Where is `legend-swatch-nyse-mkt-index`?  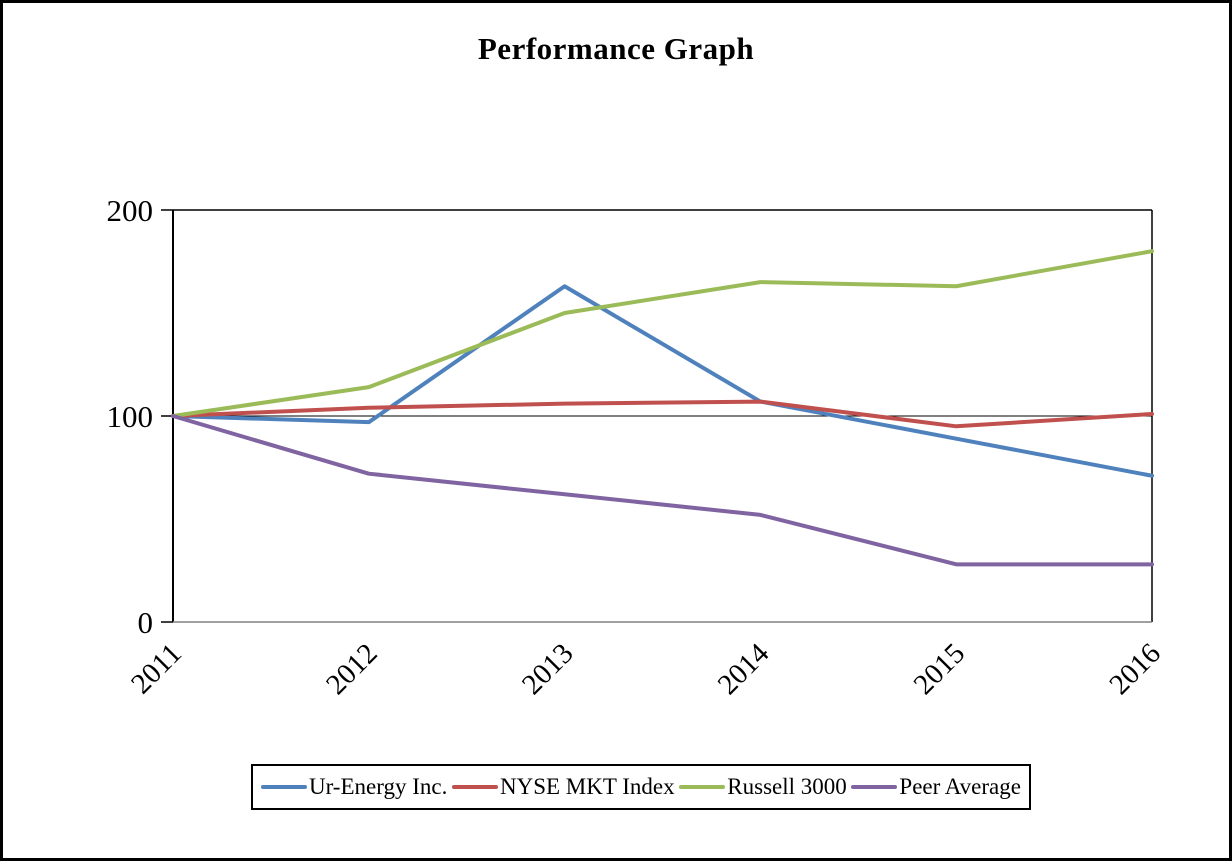
legend-swatch-nyse-mkt-index is located at coordinates (475, 787).